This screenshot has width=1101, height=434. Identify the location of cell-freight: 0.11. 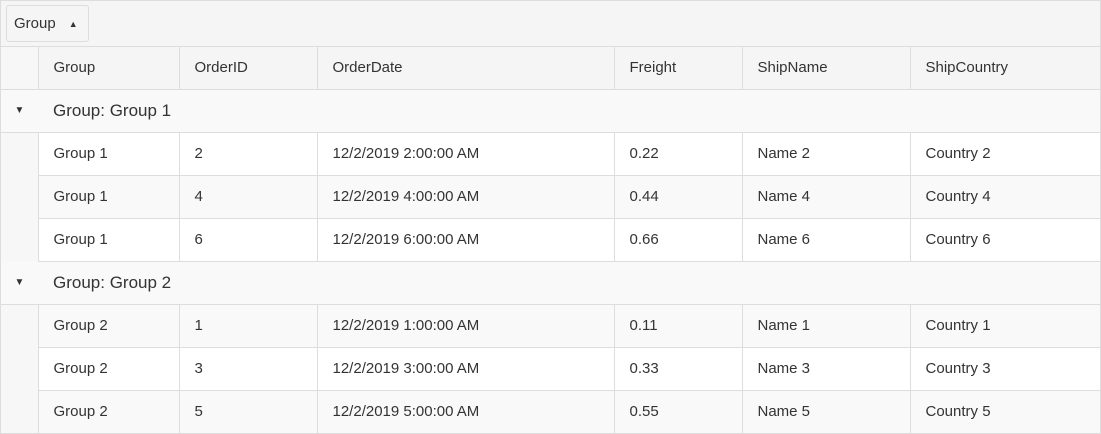
(677, 326).